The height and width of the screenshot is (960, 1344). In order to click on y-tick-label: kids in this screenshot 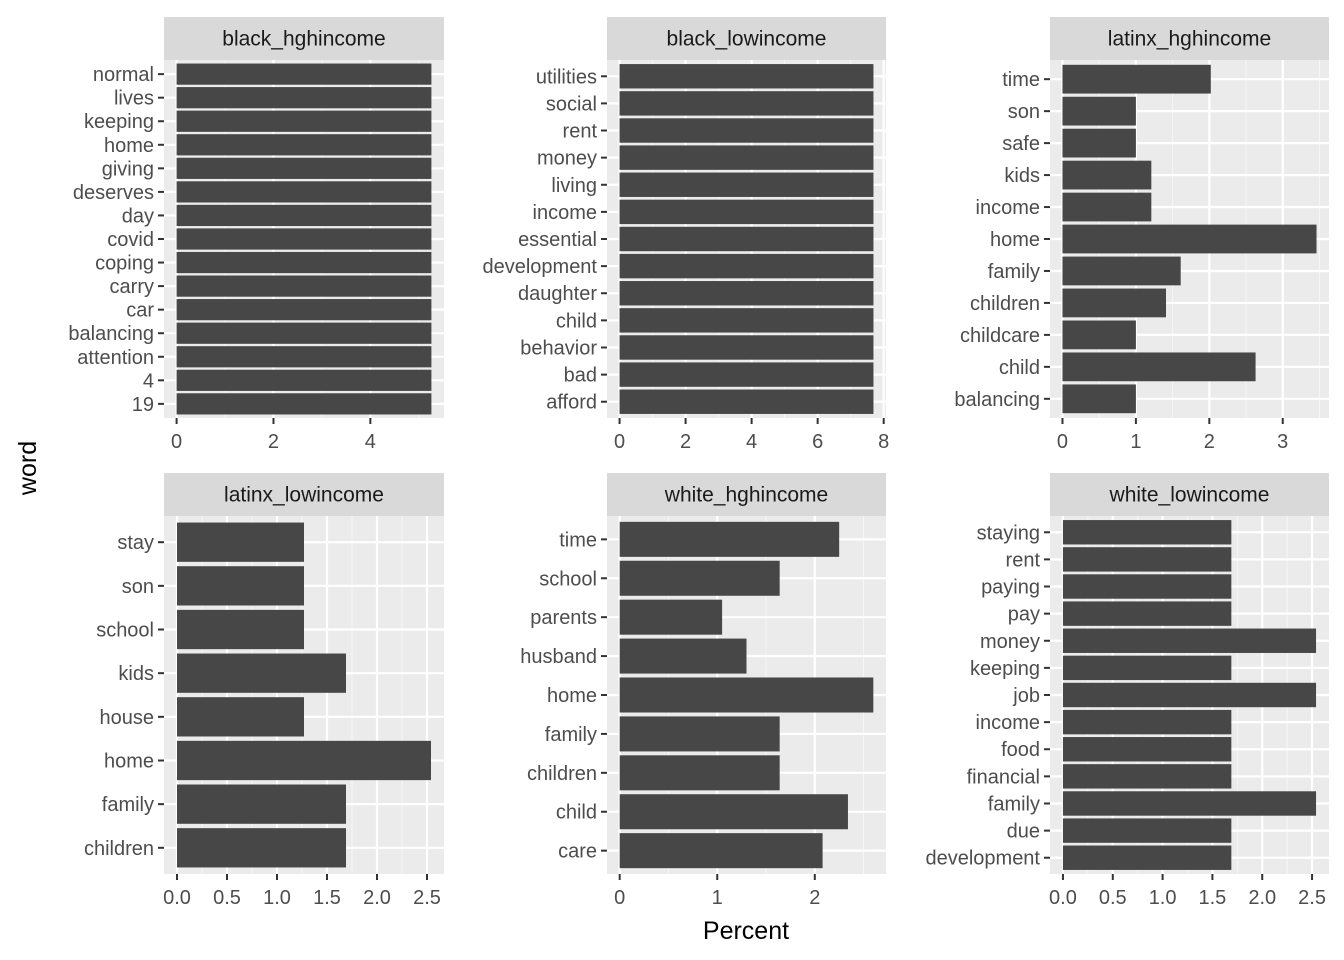, I will do `click(136, 674)`.